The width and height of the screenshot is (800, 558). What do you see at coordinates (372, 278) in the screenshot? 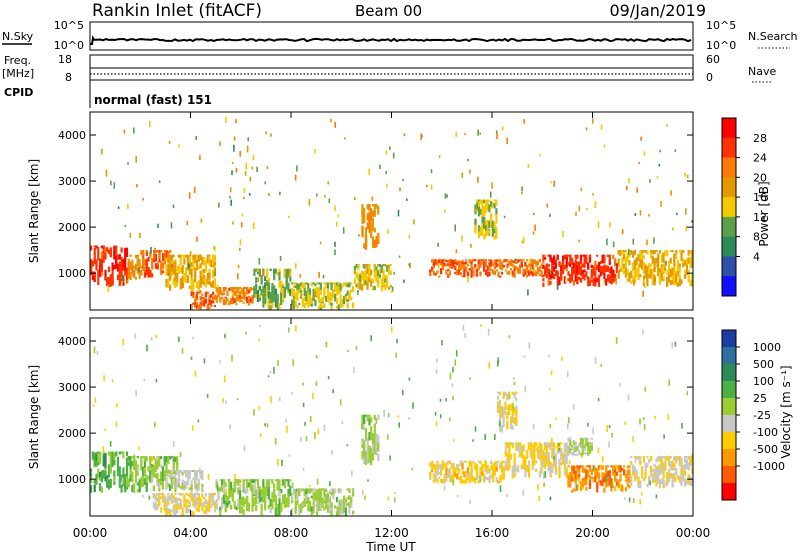
I see `power-band` at bounding box center [372, 278].